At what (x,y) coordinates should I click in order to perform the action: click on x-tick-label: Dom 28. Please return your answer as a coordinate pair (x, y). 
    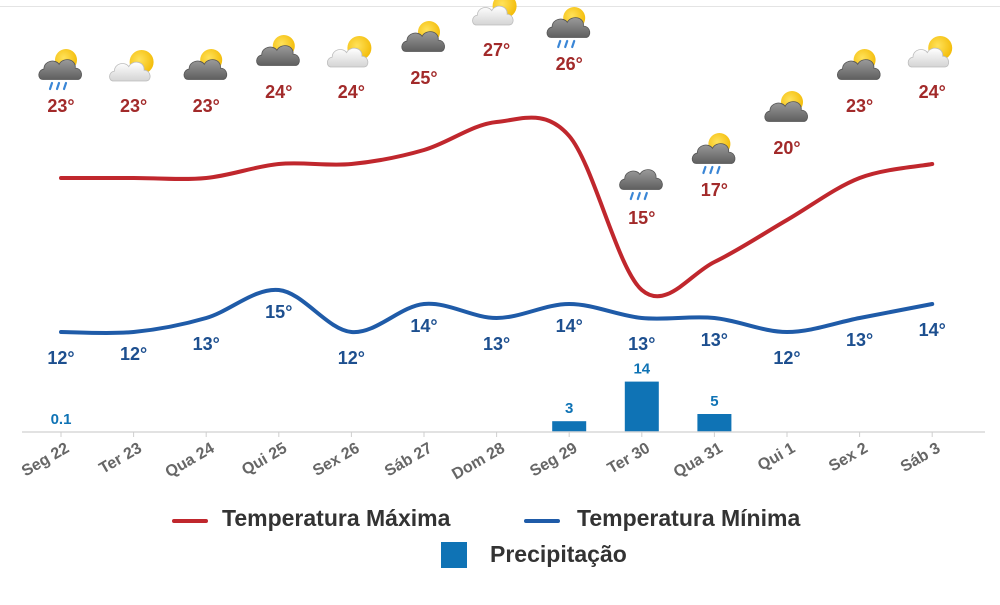
    Looking at the image, I should click on (478, 462).